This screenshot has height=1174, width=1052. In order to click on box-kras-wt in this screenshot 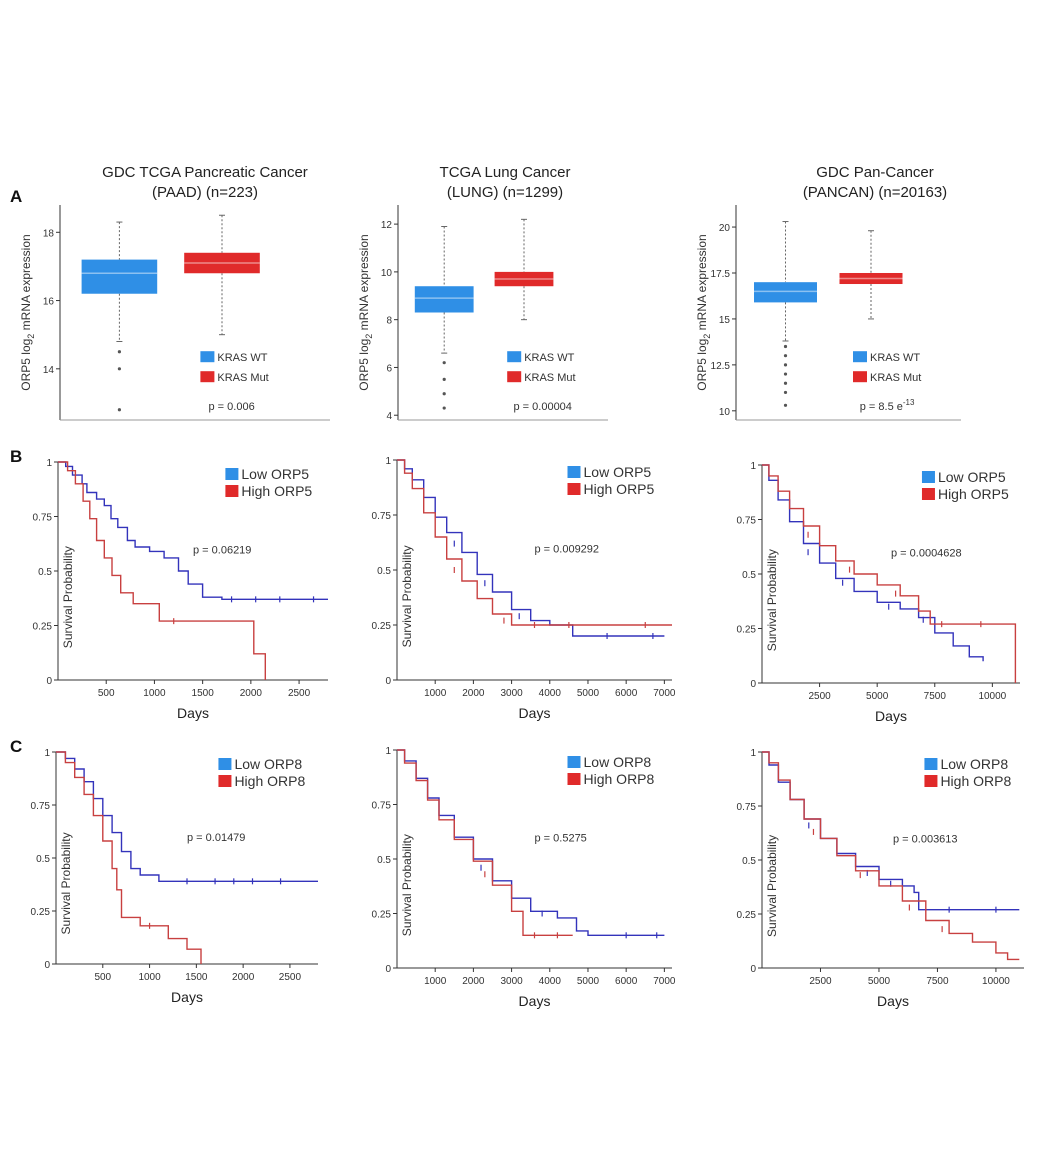, I will do `click(119, 276)`.